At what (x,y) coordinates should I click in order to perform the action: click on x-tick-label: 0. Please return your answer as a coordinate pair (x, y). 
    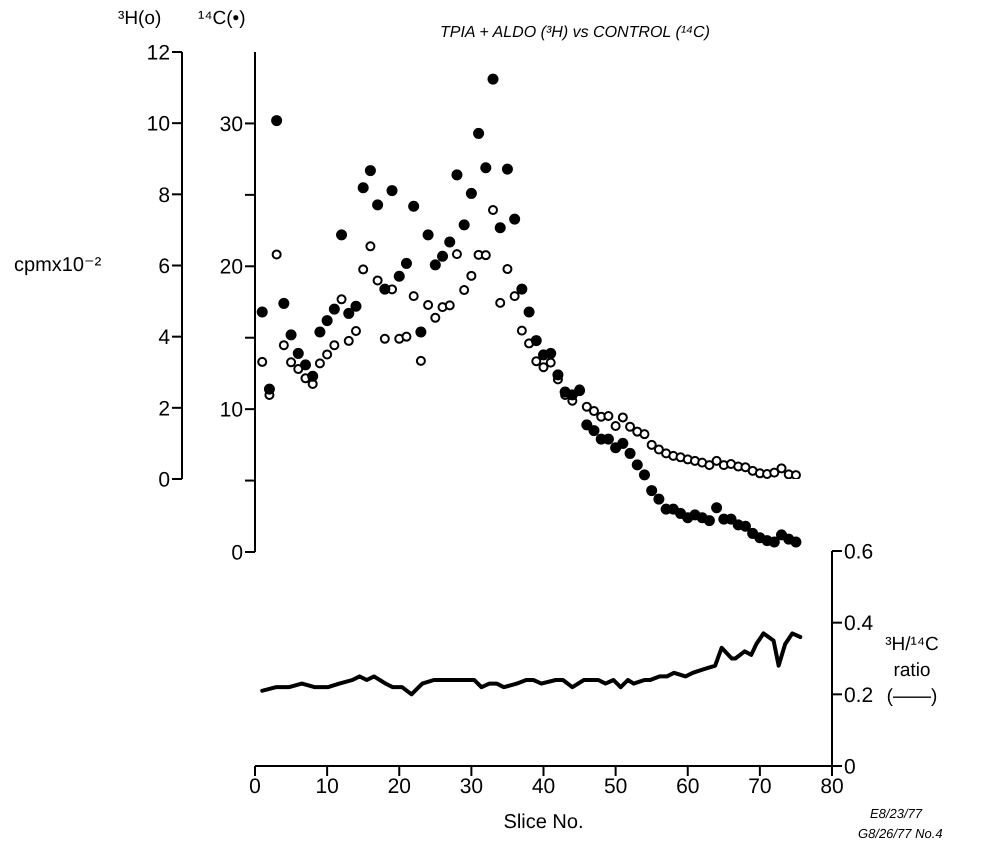
    Looking at the image, I should click on (255, 786).